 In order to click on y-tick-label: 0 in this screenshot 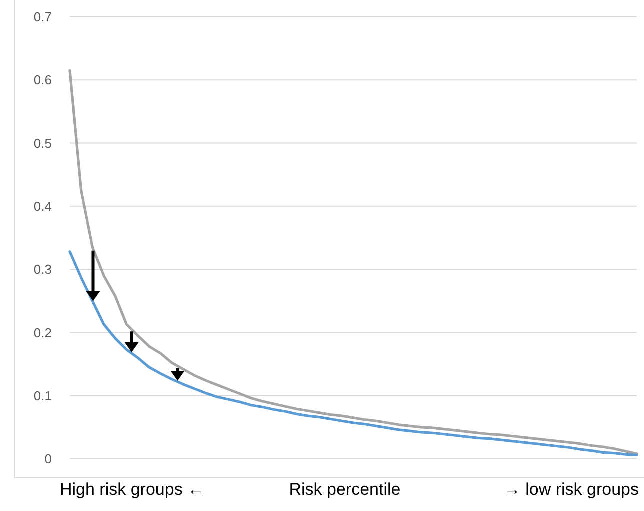, I will do `click(48, 459)`.